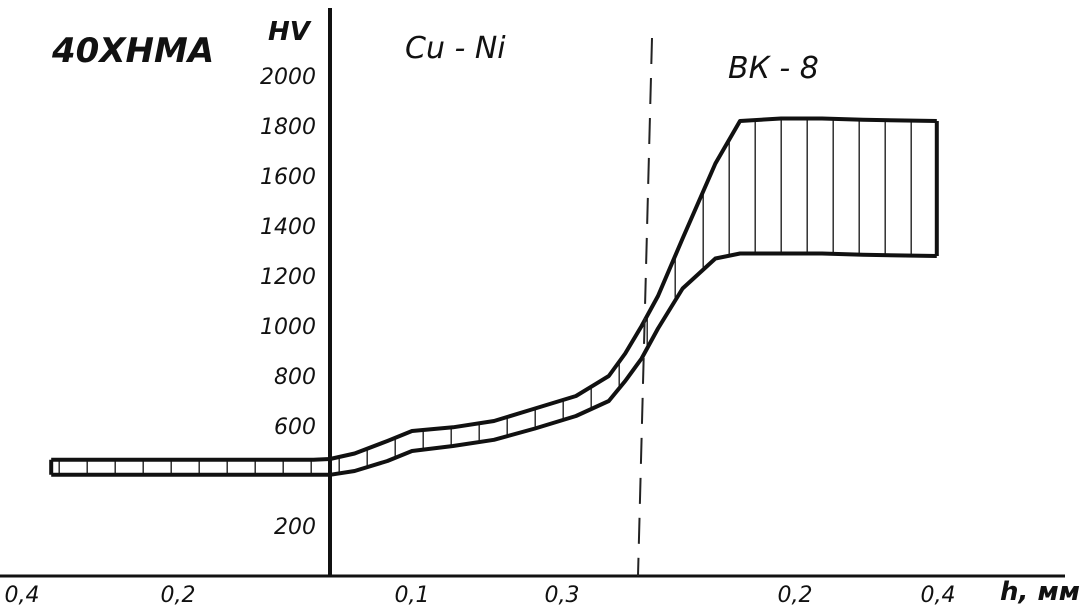 The image size is (1080, 609). Describe the element at coordinates (562, 595) in the screenshot. I see `x-tick-label-3: 0,3` at that location.